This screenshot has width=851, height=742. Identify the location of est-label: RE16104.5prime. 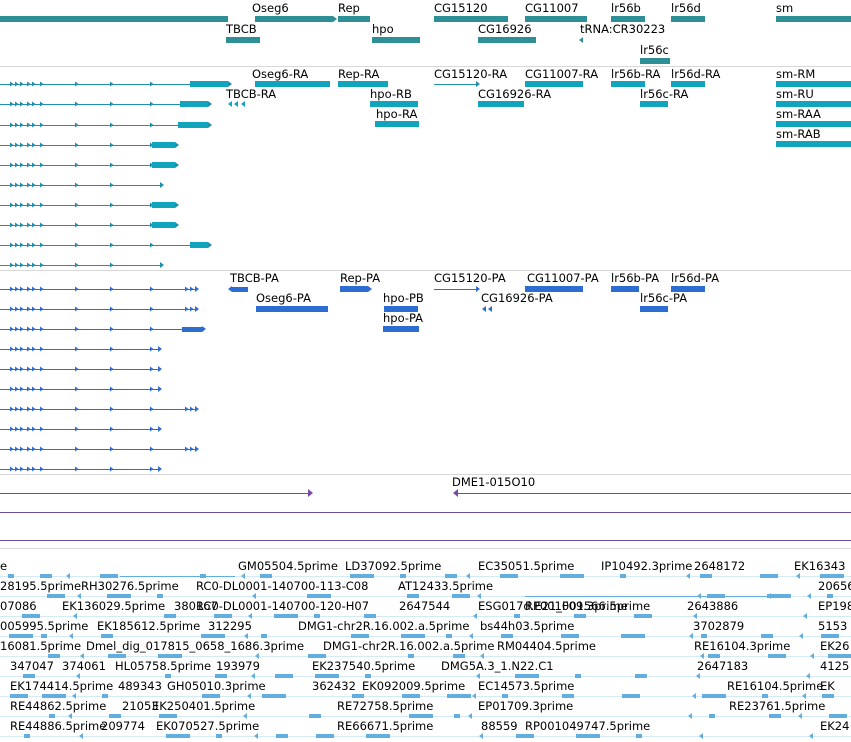
(775, 686).